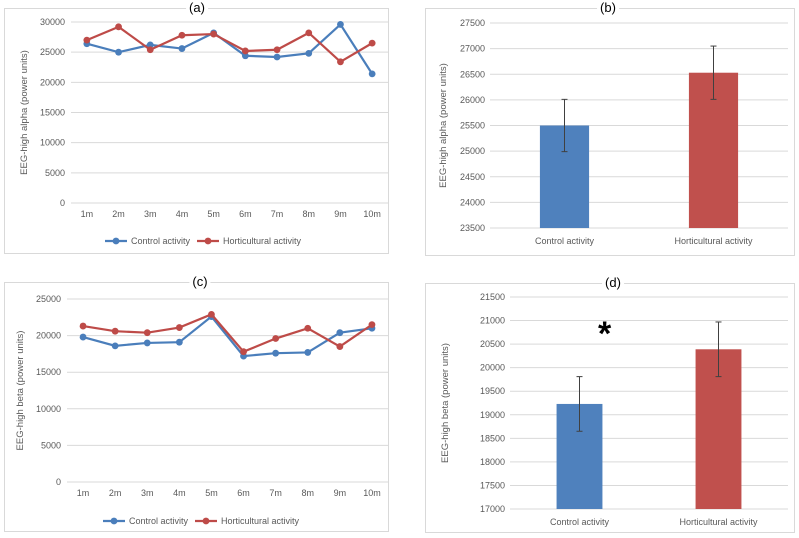 Image resolution: width=799 pixels, height=538 pixels. I want to click on y-tick-label: 20500, so click(492, 344).